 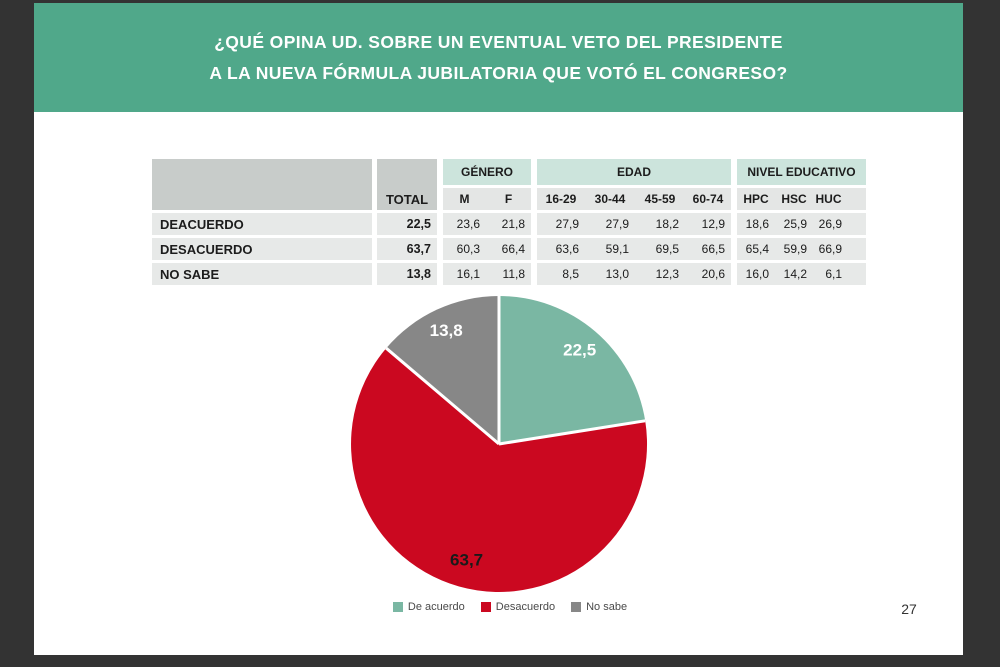 I want to click on row-label: DESACUERDO, so click(x=262, y=249).